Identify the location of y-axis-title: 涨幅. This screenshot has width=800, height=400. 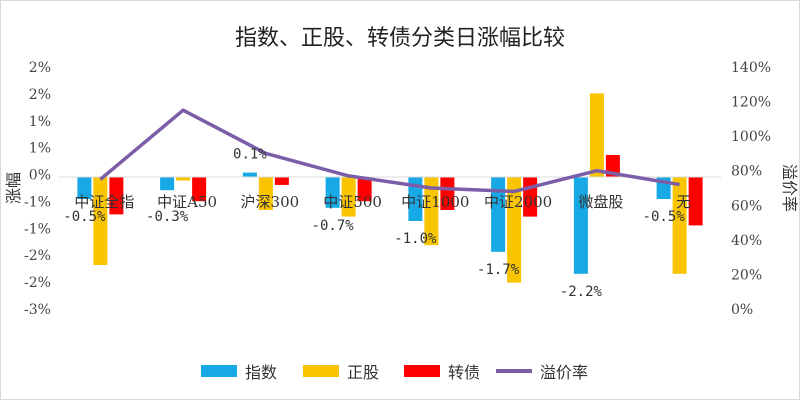
(13, 188).